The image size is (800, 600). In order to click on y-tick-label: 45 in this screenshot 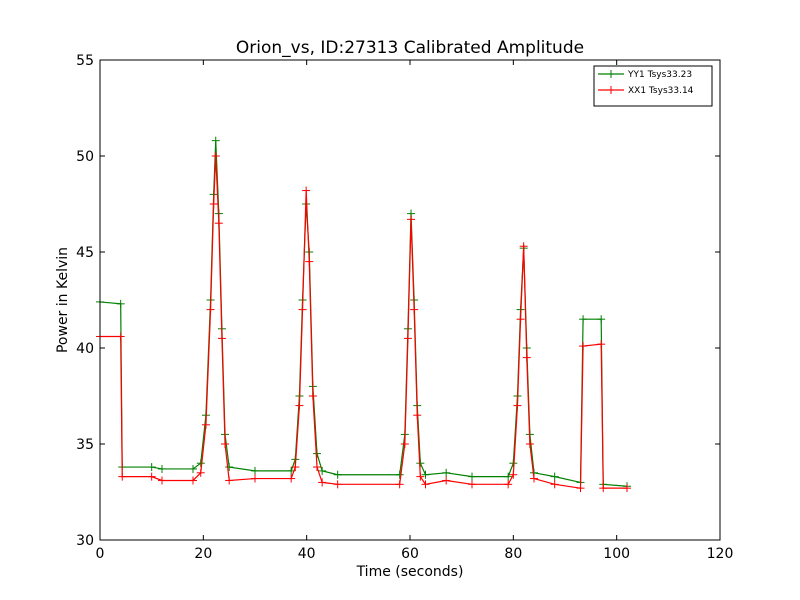, I will do `click(85, 253)`.